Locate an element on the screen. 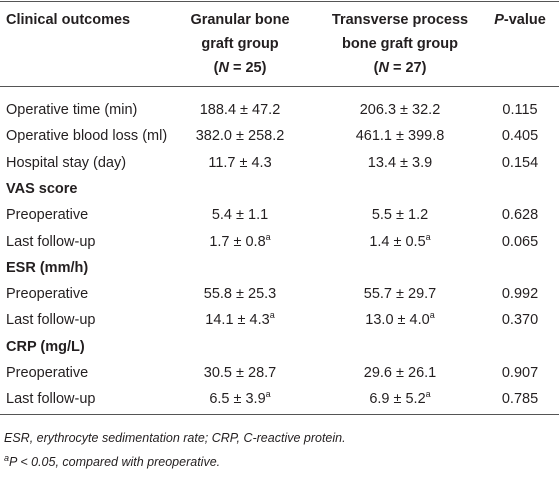  value-cell: 11.7 ± 4.3 is located at coordinates (239, 163).